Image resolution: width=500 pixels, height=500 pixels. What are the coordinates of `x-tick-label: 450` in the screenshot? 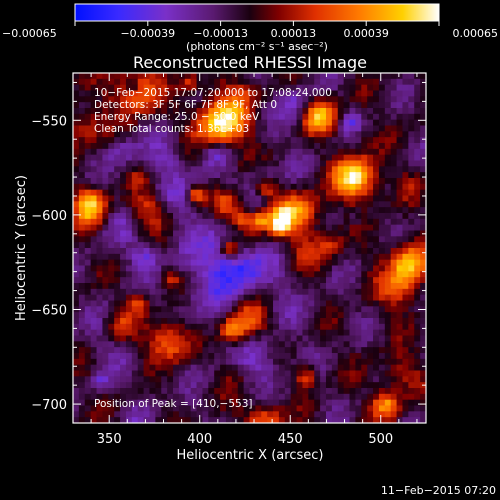 It's located at (290, 439).